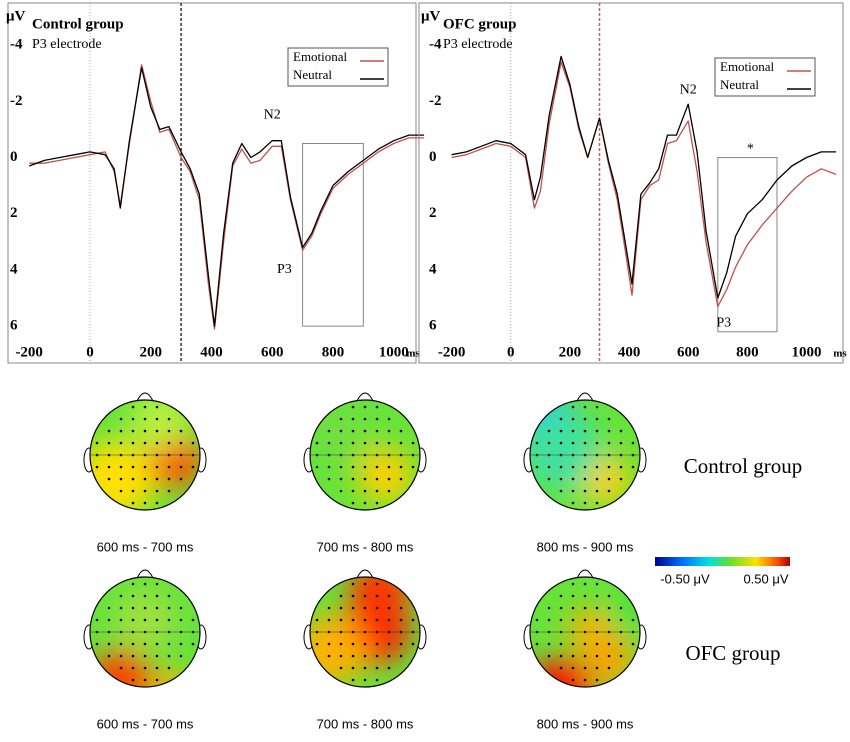  Describe the element at coordinates (478, 44) in the screenshot. I see `chart-subtitle: P3 electrode` at that location.